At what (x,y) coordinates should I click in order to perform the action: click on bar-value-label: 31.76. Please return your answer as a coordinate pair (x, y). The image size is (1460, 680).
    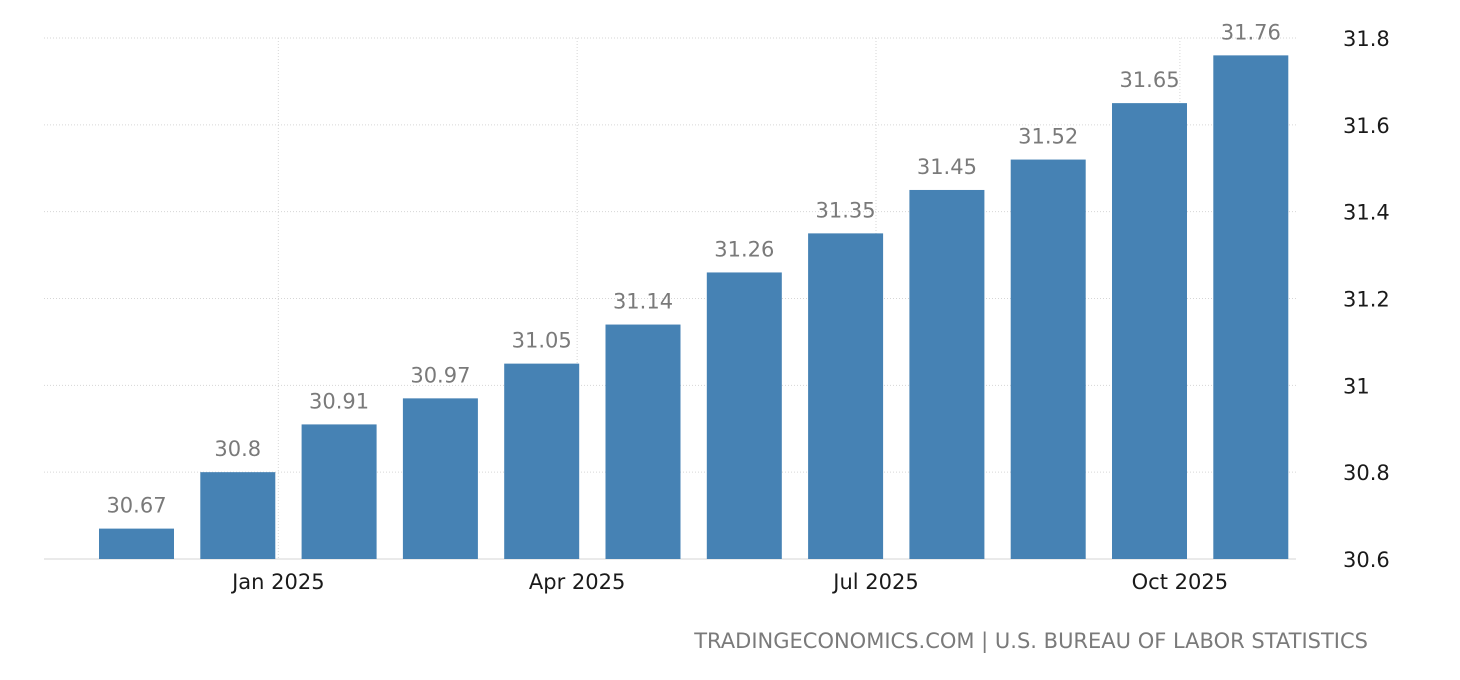
    Looking at the image, I should click on (1251, 32).